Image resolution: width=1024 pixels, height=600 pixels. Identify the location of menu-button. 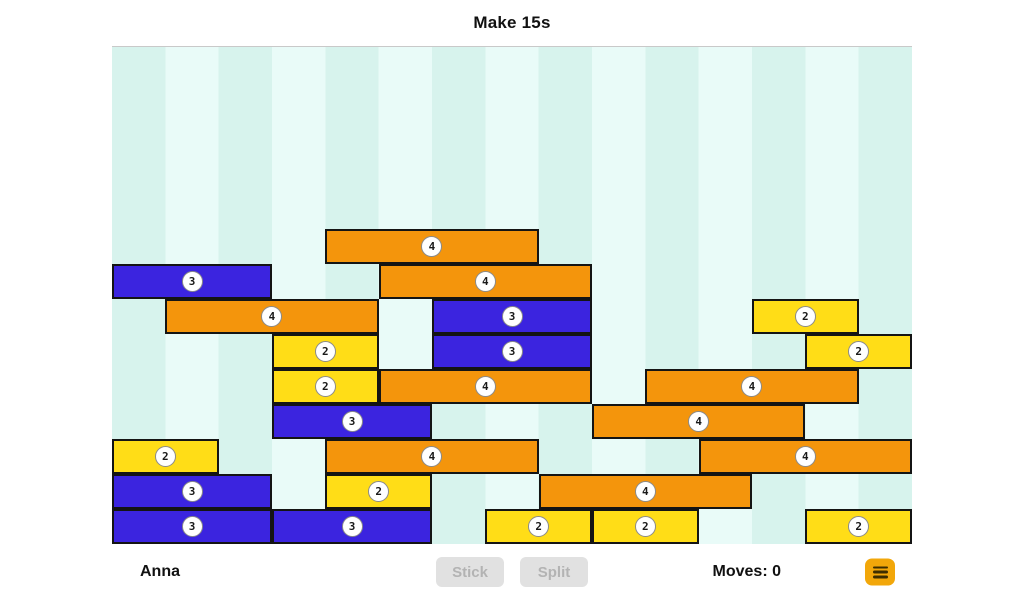
(880, 572).